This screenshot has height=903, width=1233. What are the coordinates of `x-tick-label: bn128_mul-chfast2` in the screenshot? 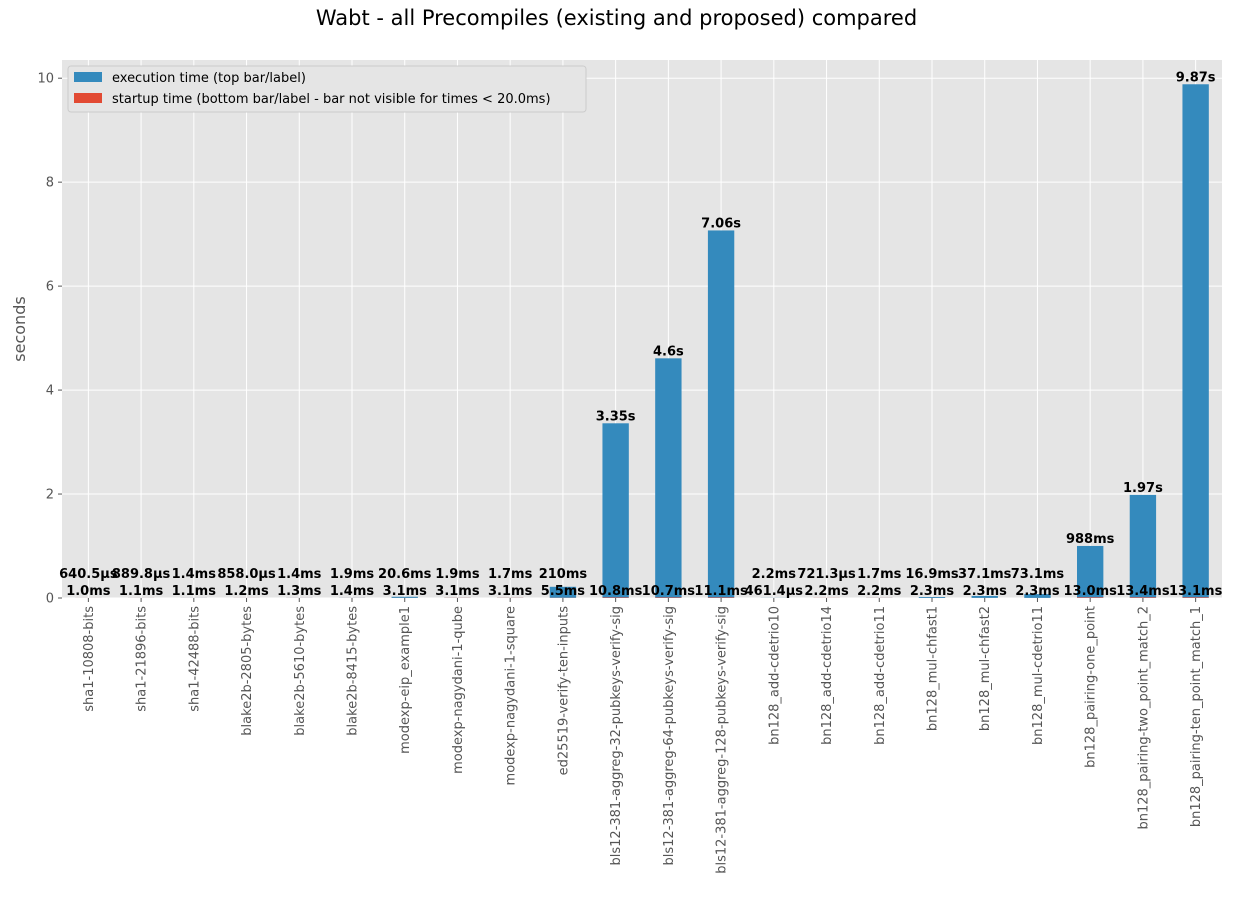 It's located at (985, 668).